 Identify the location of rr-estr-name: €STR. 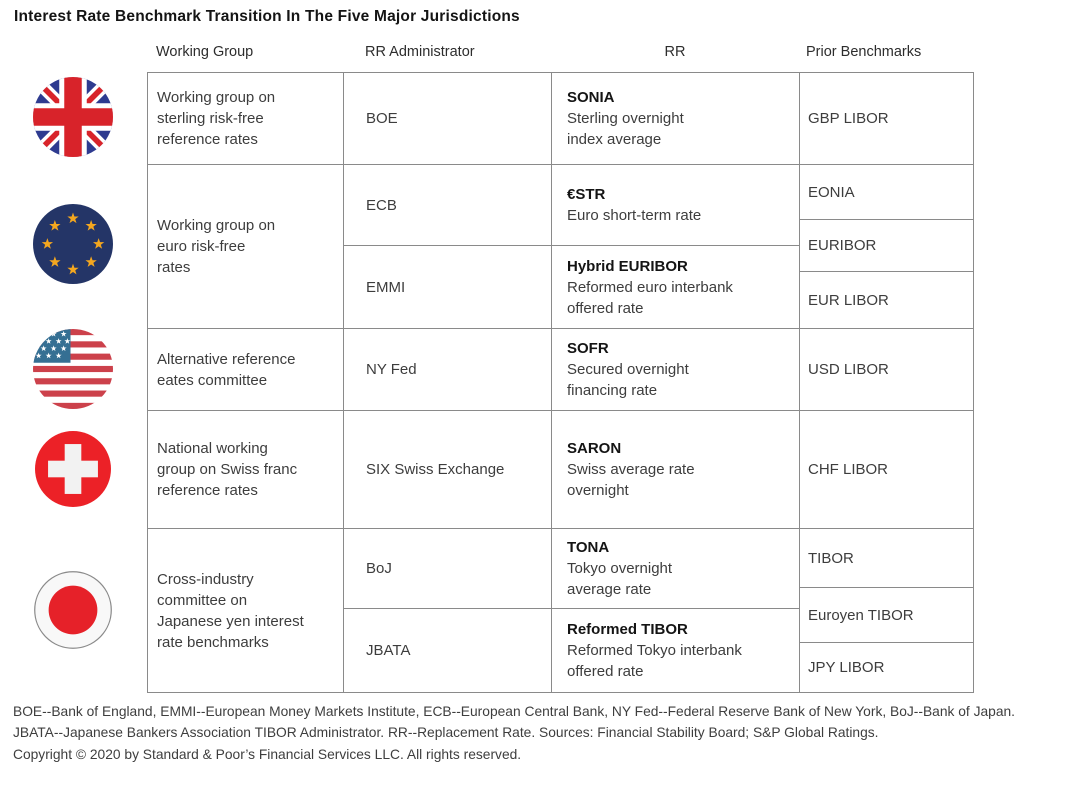
(586, 194).